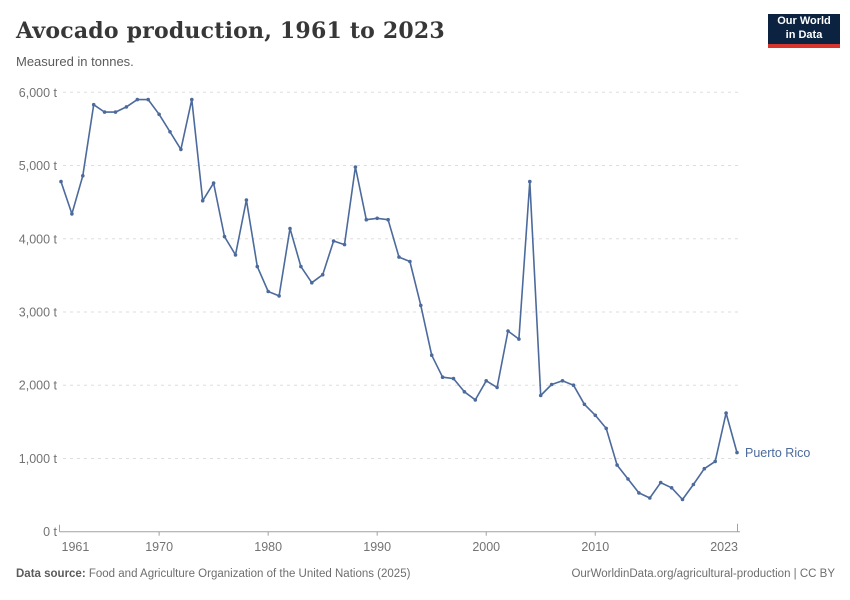 The height and width of the screenshot is (600, 850). I want to click on x-axis-label: 1990, so click(377, 547).